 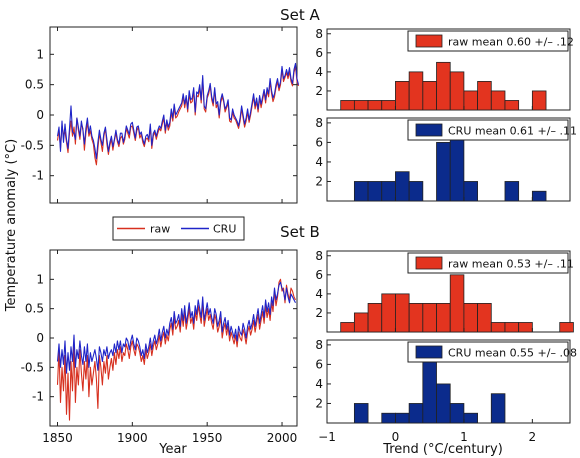 What do you see at coordinates (429, 263) in the screenshot?
I see `histogram-legend-swatch-set-b-raw` at bounding box center [429, 263].